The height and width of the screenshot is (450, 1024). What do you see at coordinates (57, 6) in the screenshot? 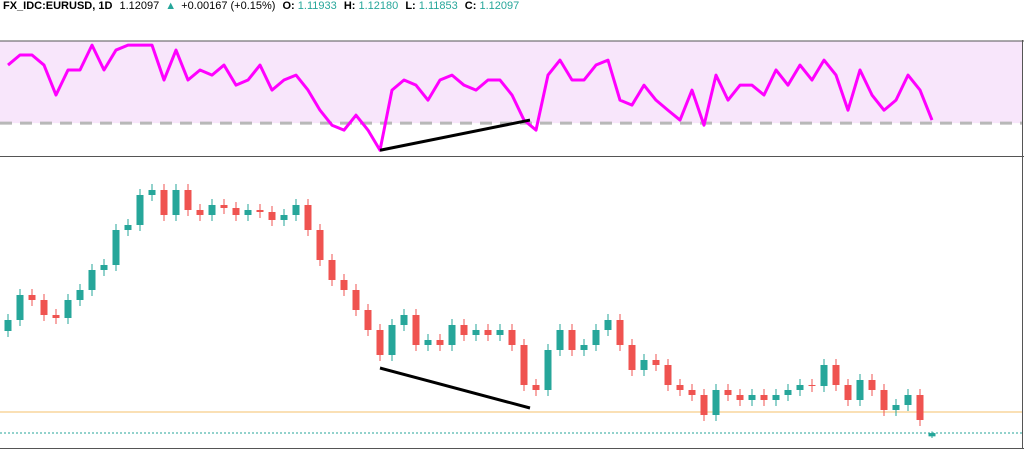
I see `symbol: FX_IDC:EURUSD, 1D` at bounding box center [57, 6].